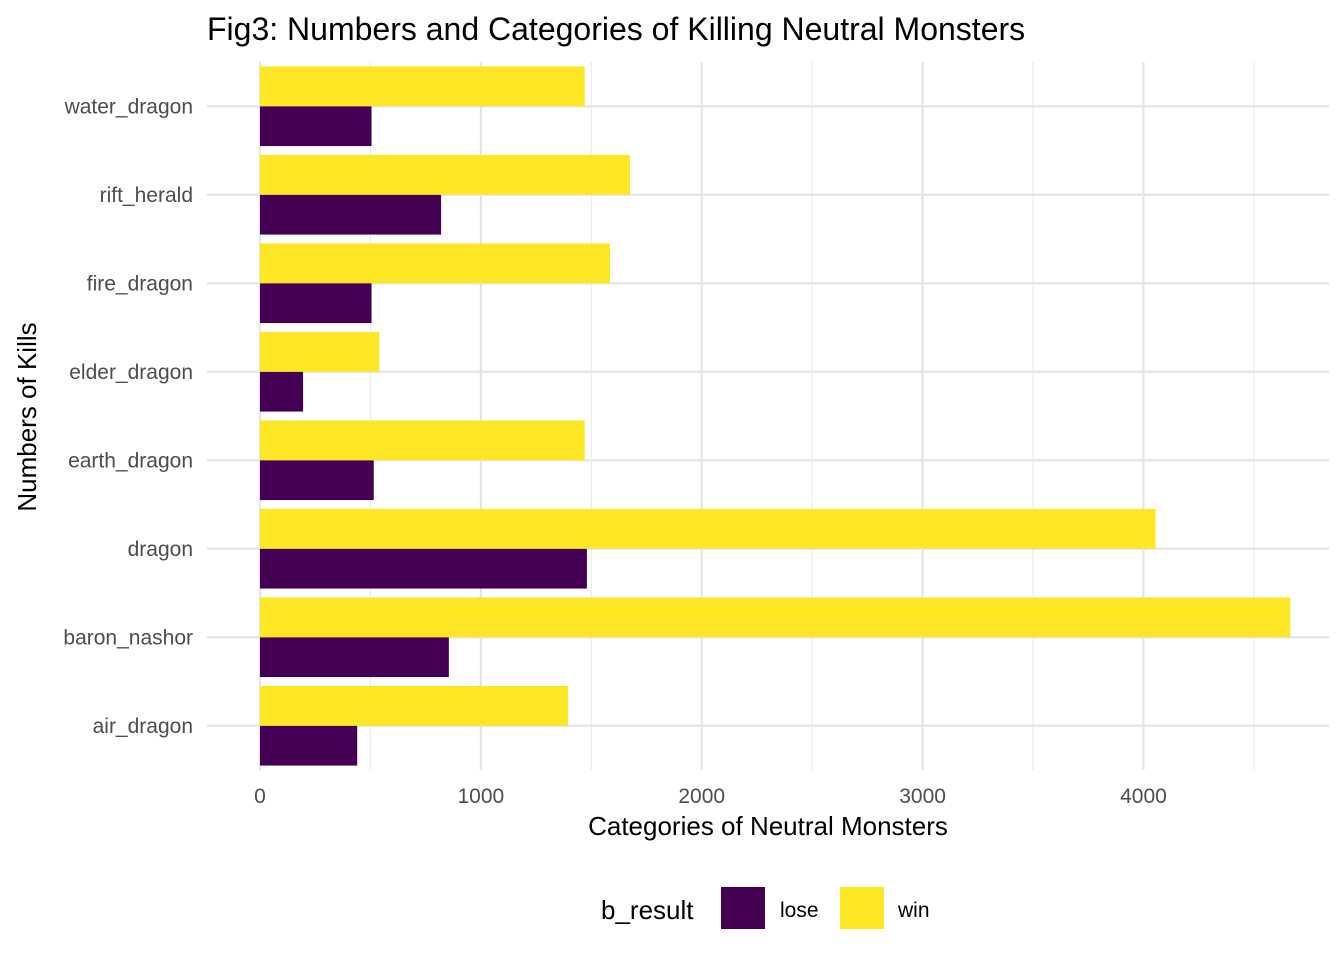 This screenshot has width=1344, height=965. I want to click on y-tick-label: baron_nashor, so click(128, 637).